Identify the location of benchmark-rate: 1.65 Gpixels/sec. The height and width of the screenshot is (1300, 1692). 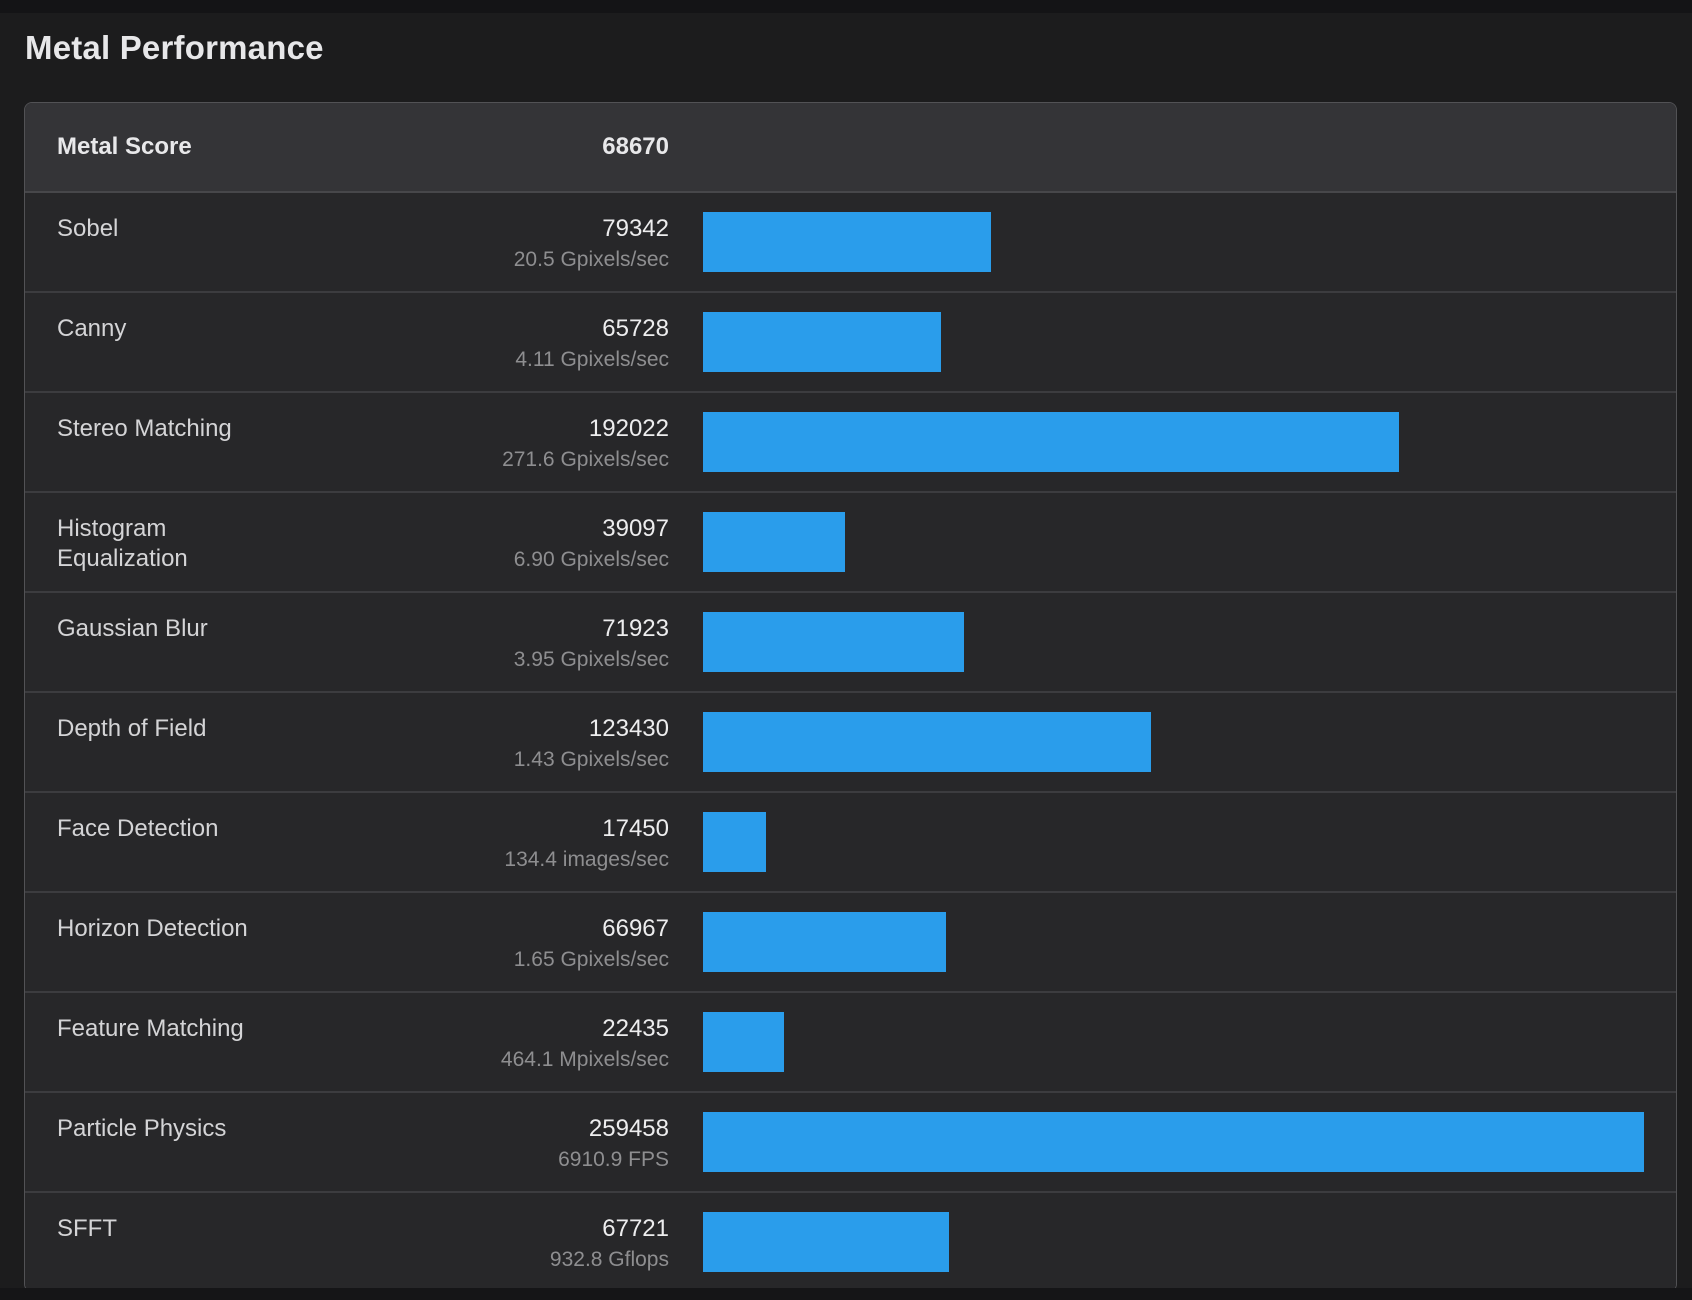
(591, 959).